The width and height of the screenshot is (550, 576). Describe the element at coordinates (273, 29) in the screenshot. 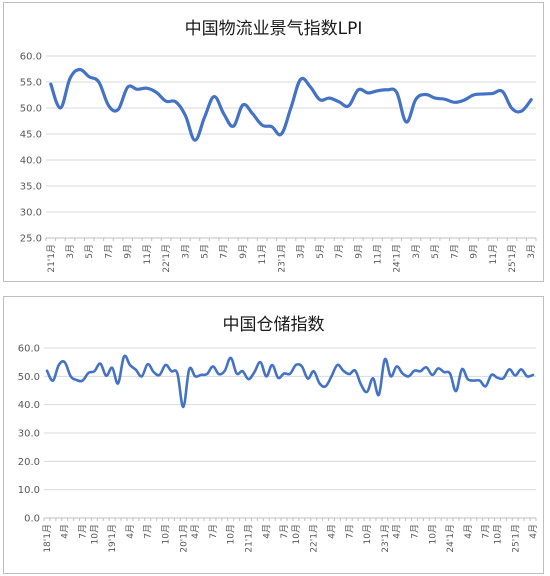

I see `lpi-chart-title: 中国物流业景气指数LPI` at that location.